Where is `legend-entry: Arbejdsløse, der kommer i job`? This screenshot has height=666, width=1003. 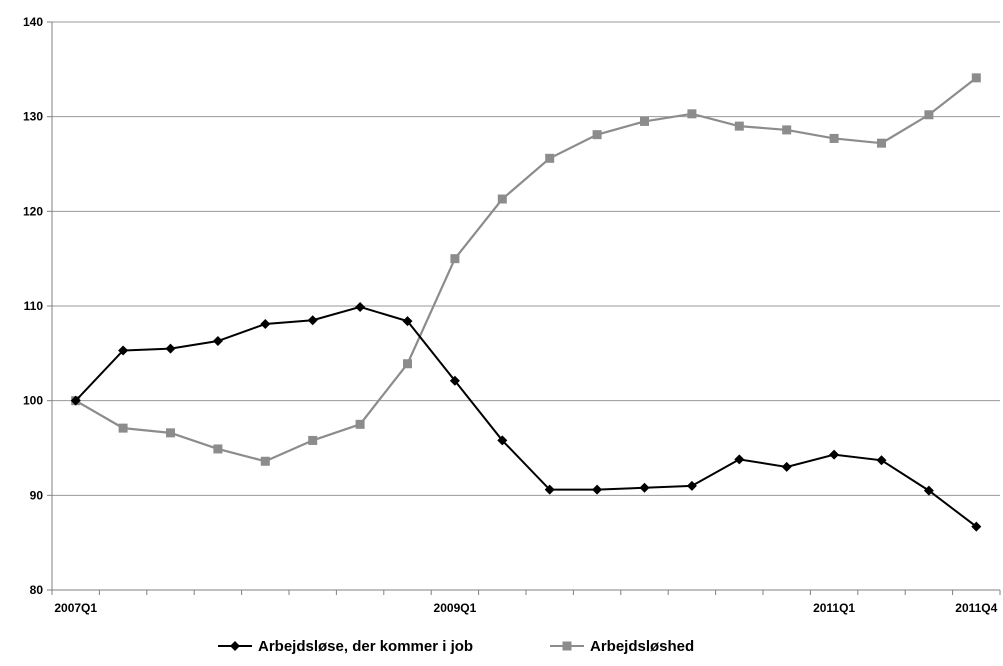 legend-entry: Arbejdsløse, der kommer i job is located at coordinates (345, 646).